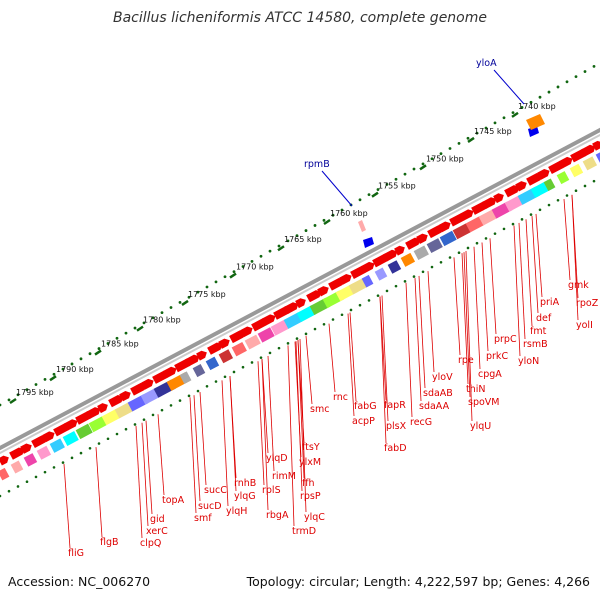 The height and width of the screenshot is (600, 600). Describe the element at coordinates (493, 131) in the screenshot. I see `scale-label: 1745 kbp` at that location.